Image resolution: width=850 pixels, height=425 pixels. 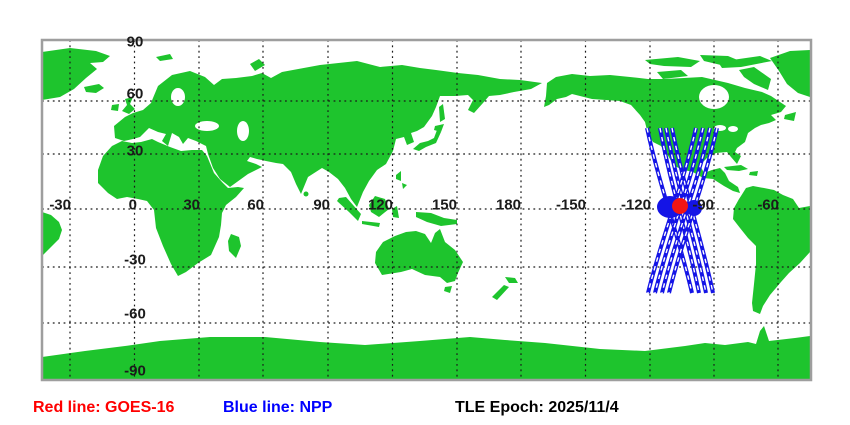 I want to click on goes16-marker, so click(x=680, y=206).